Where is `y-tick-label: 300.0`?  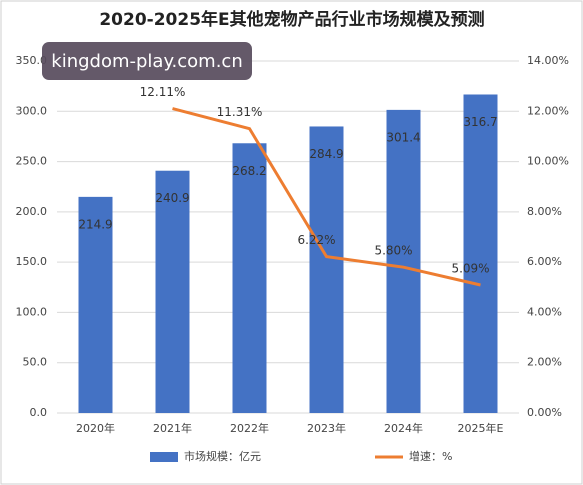
y-tick-label: 300.0 is located at coordinates (32, 110).